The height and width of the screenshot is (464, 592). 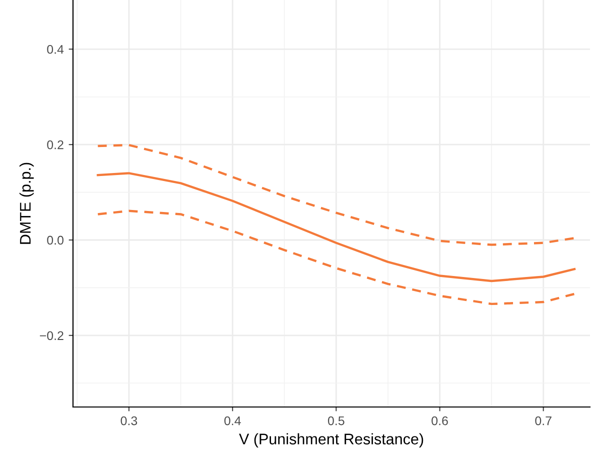 I want to click on x-tick-label: 0.6, so click(x=440, y=421).